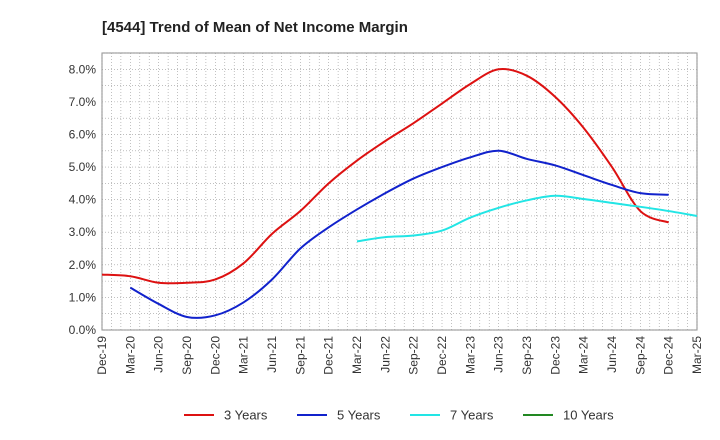 This screenshot has width=720, height=440. Describe the element at coordinates (246, 415) in the screenshot. I see `legend-label-3-years: 3 Years` at that location.